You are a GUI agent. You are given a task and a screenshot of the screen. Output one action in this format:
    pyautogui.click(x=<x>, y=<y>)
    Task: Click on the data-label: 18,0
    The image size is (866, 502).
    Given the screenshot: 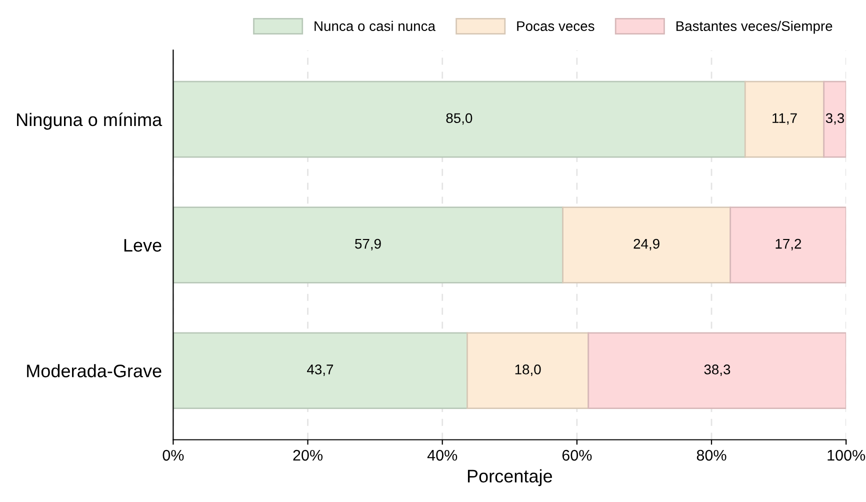 What is the action you would take?
    pyautogui.click(x=528, y=370)
    